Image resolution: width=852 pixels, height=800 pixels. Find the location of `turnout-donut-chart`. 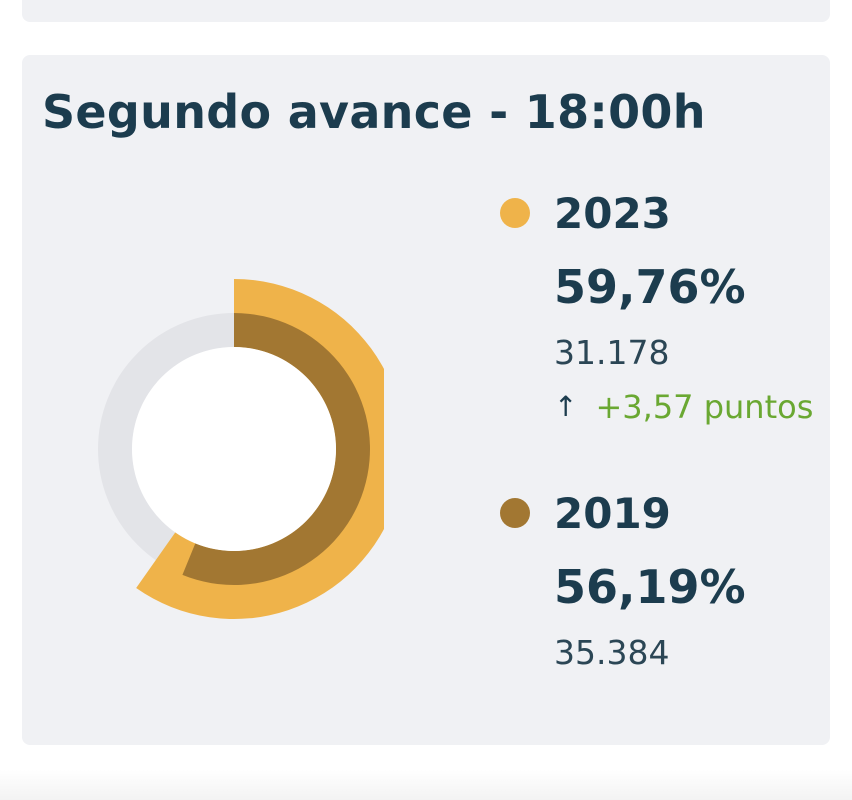

turnout-donut-chart is located at coordinates (241, 449).